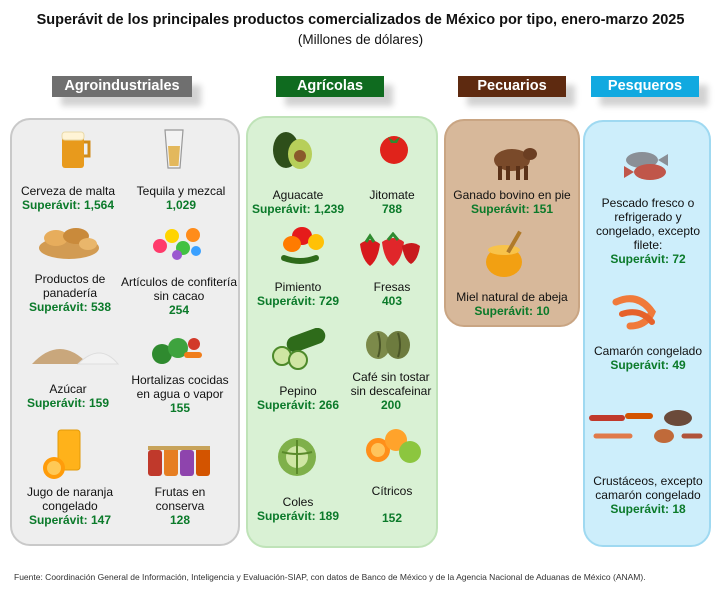  I want to click on cabbage-icon, so click(297, 457).